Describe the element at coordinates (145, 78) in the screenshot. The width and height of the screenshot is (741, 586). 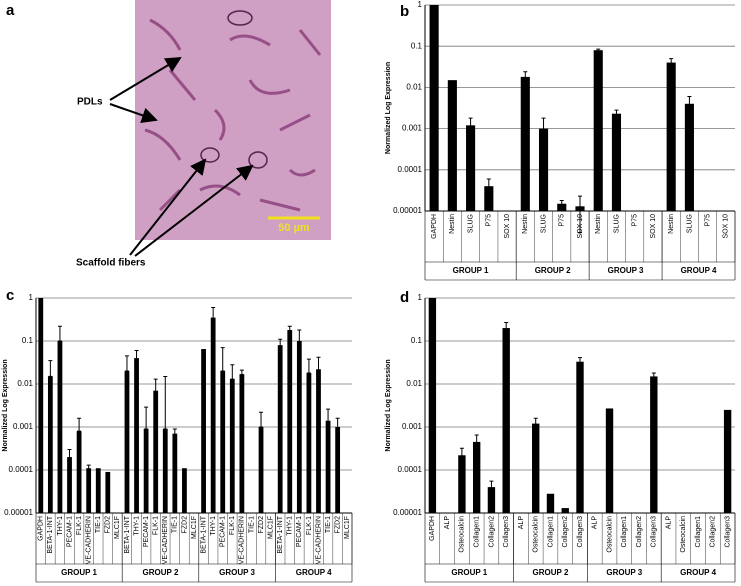
I see `arrow` at that location.